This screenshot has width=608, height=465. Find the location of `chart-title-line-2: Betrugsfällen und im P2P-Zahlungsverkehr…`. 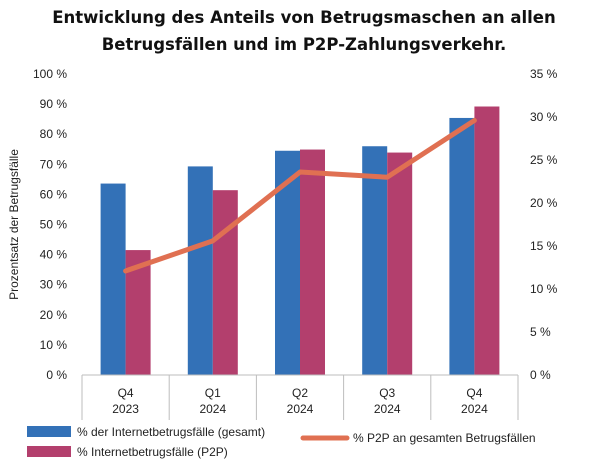

chart-title-line-2: Betrugsfällen und im P2P-Zahlungsverkehr… is located at coordinates (304, 44).